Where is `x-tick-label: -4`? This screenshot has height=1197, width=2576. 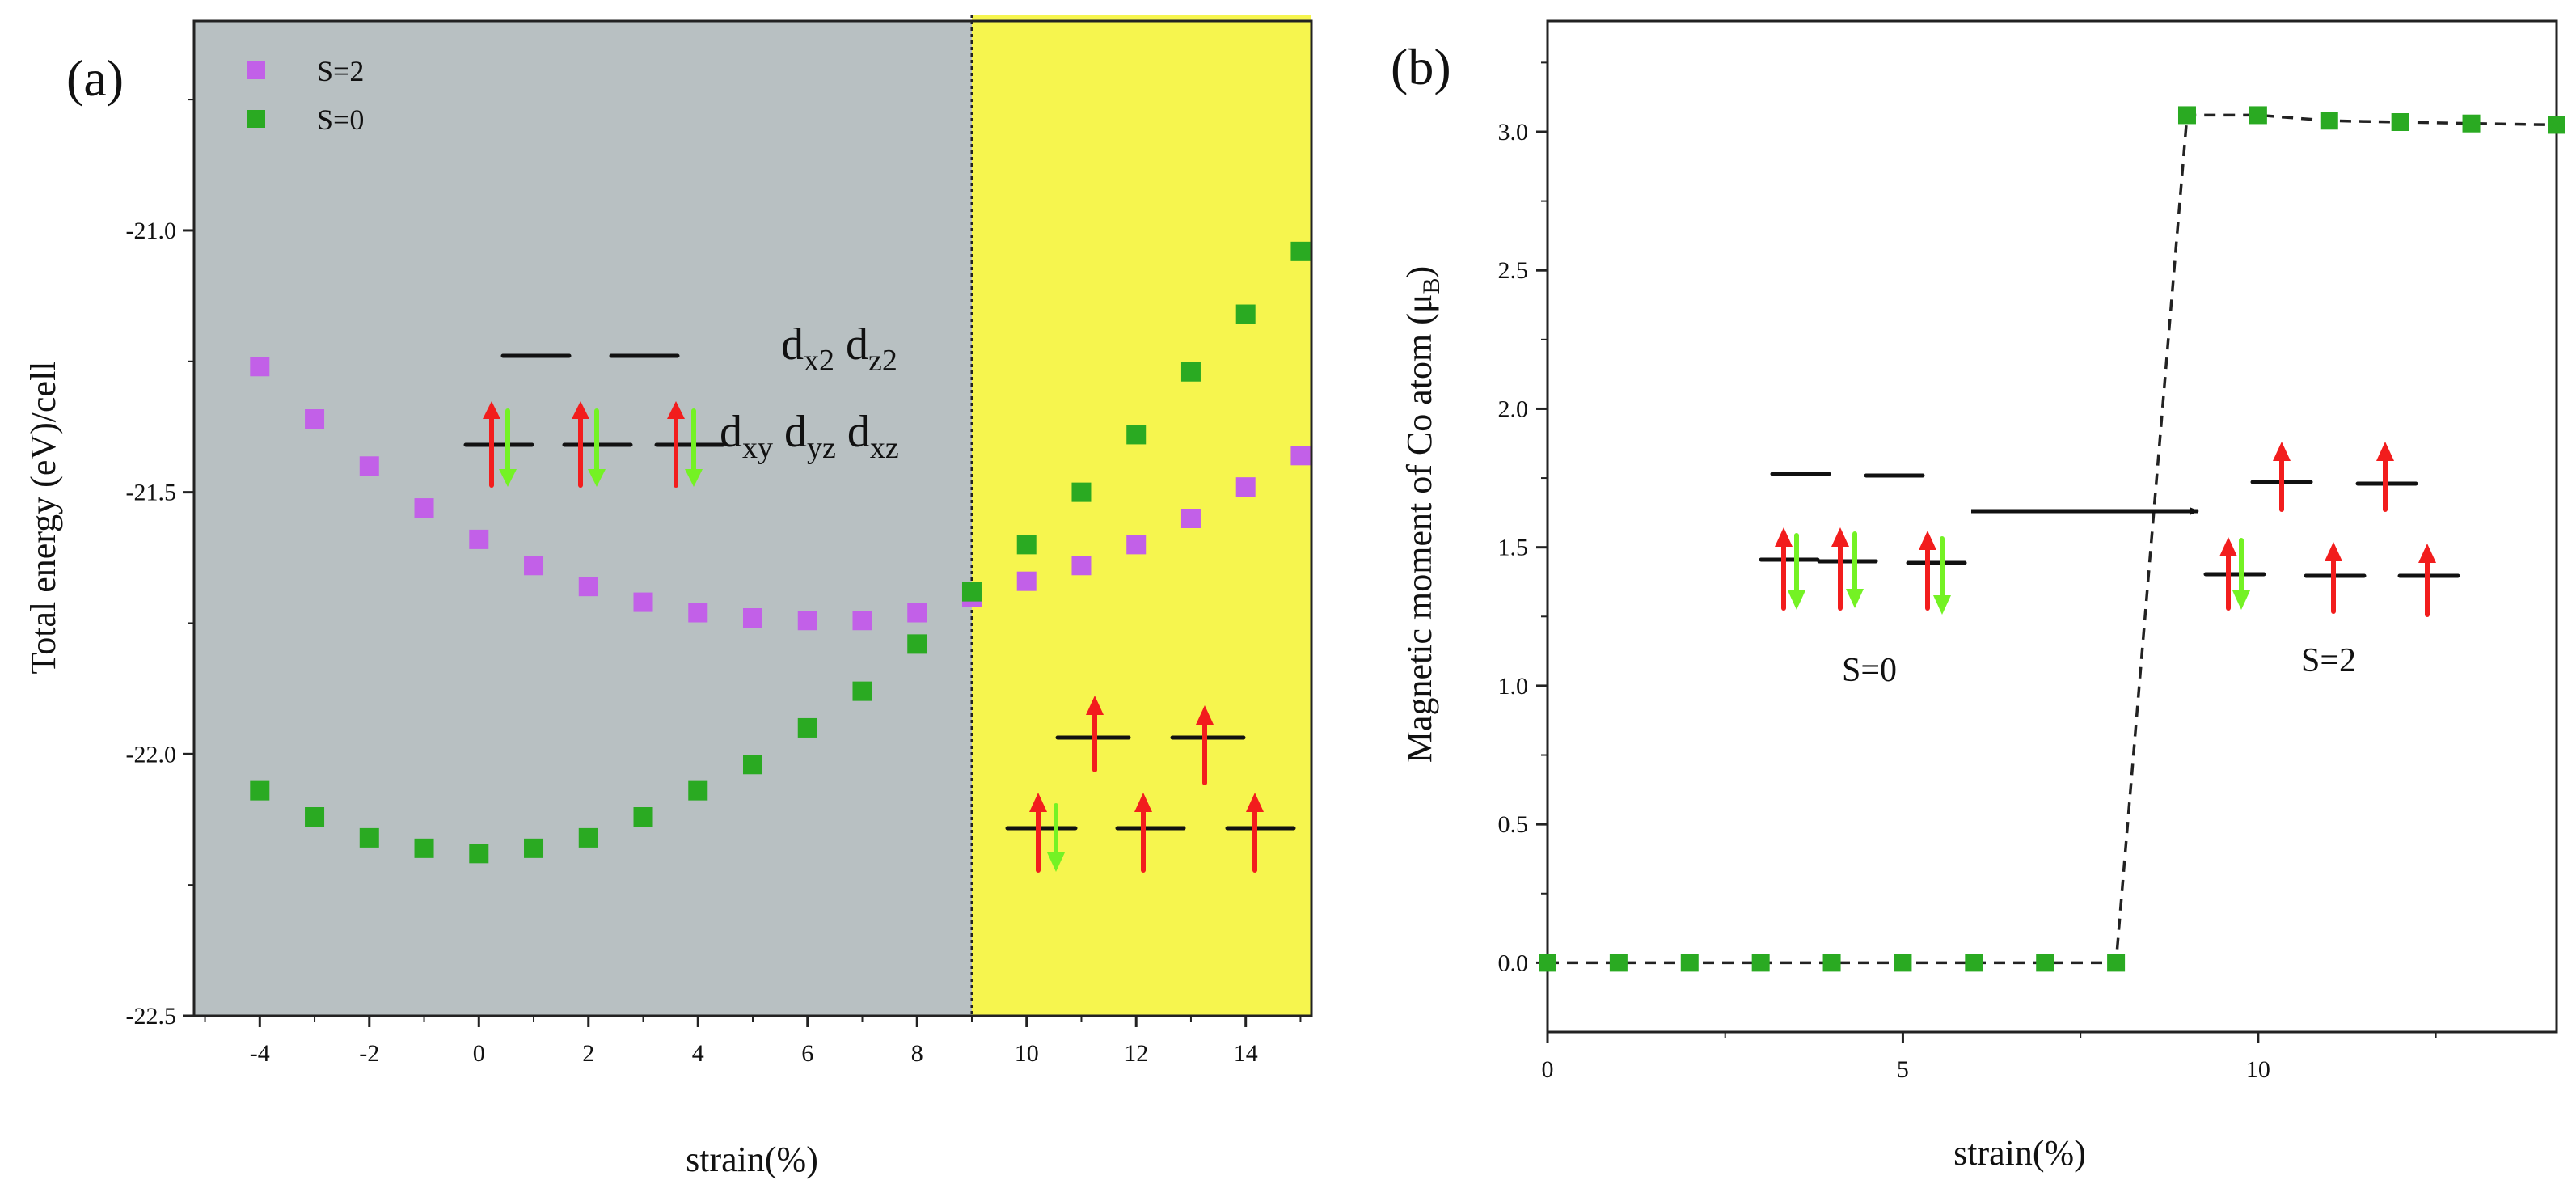
x-tick-label: -4 is located at coordinates (260, 1053).